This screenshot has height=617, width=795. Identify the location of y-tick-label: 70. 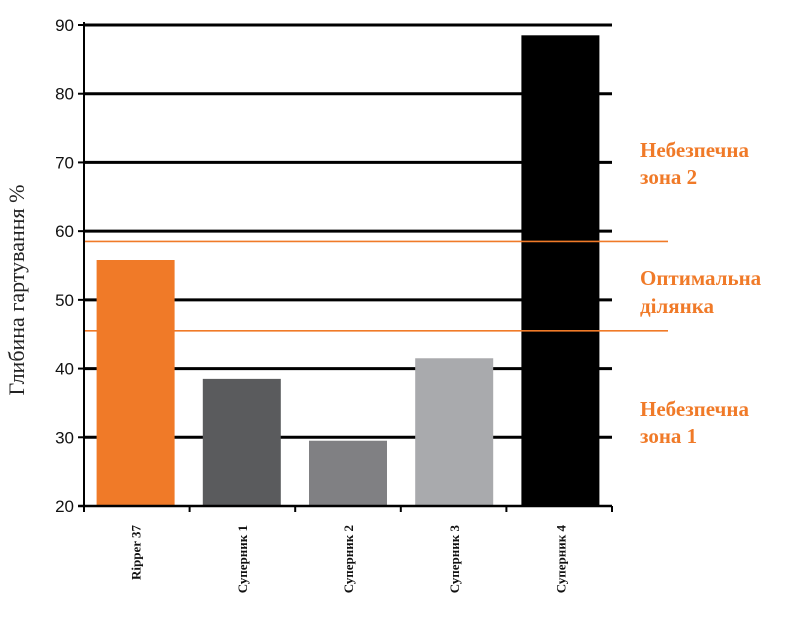
(64, 162).